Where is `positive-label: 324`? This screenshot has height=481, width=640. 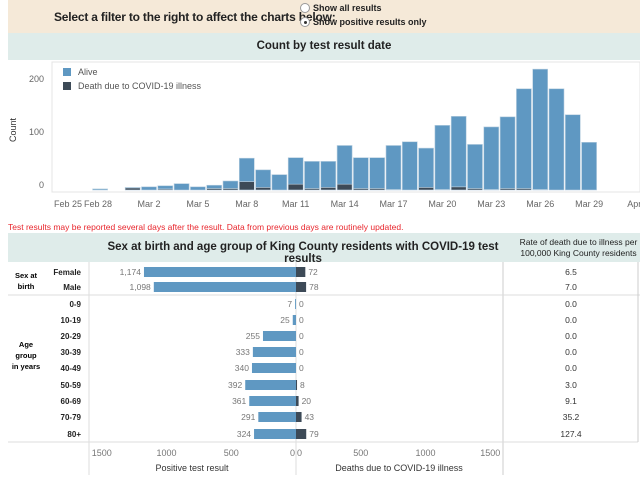
positive-label: 324 is located at coordinates (244, 434).